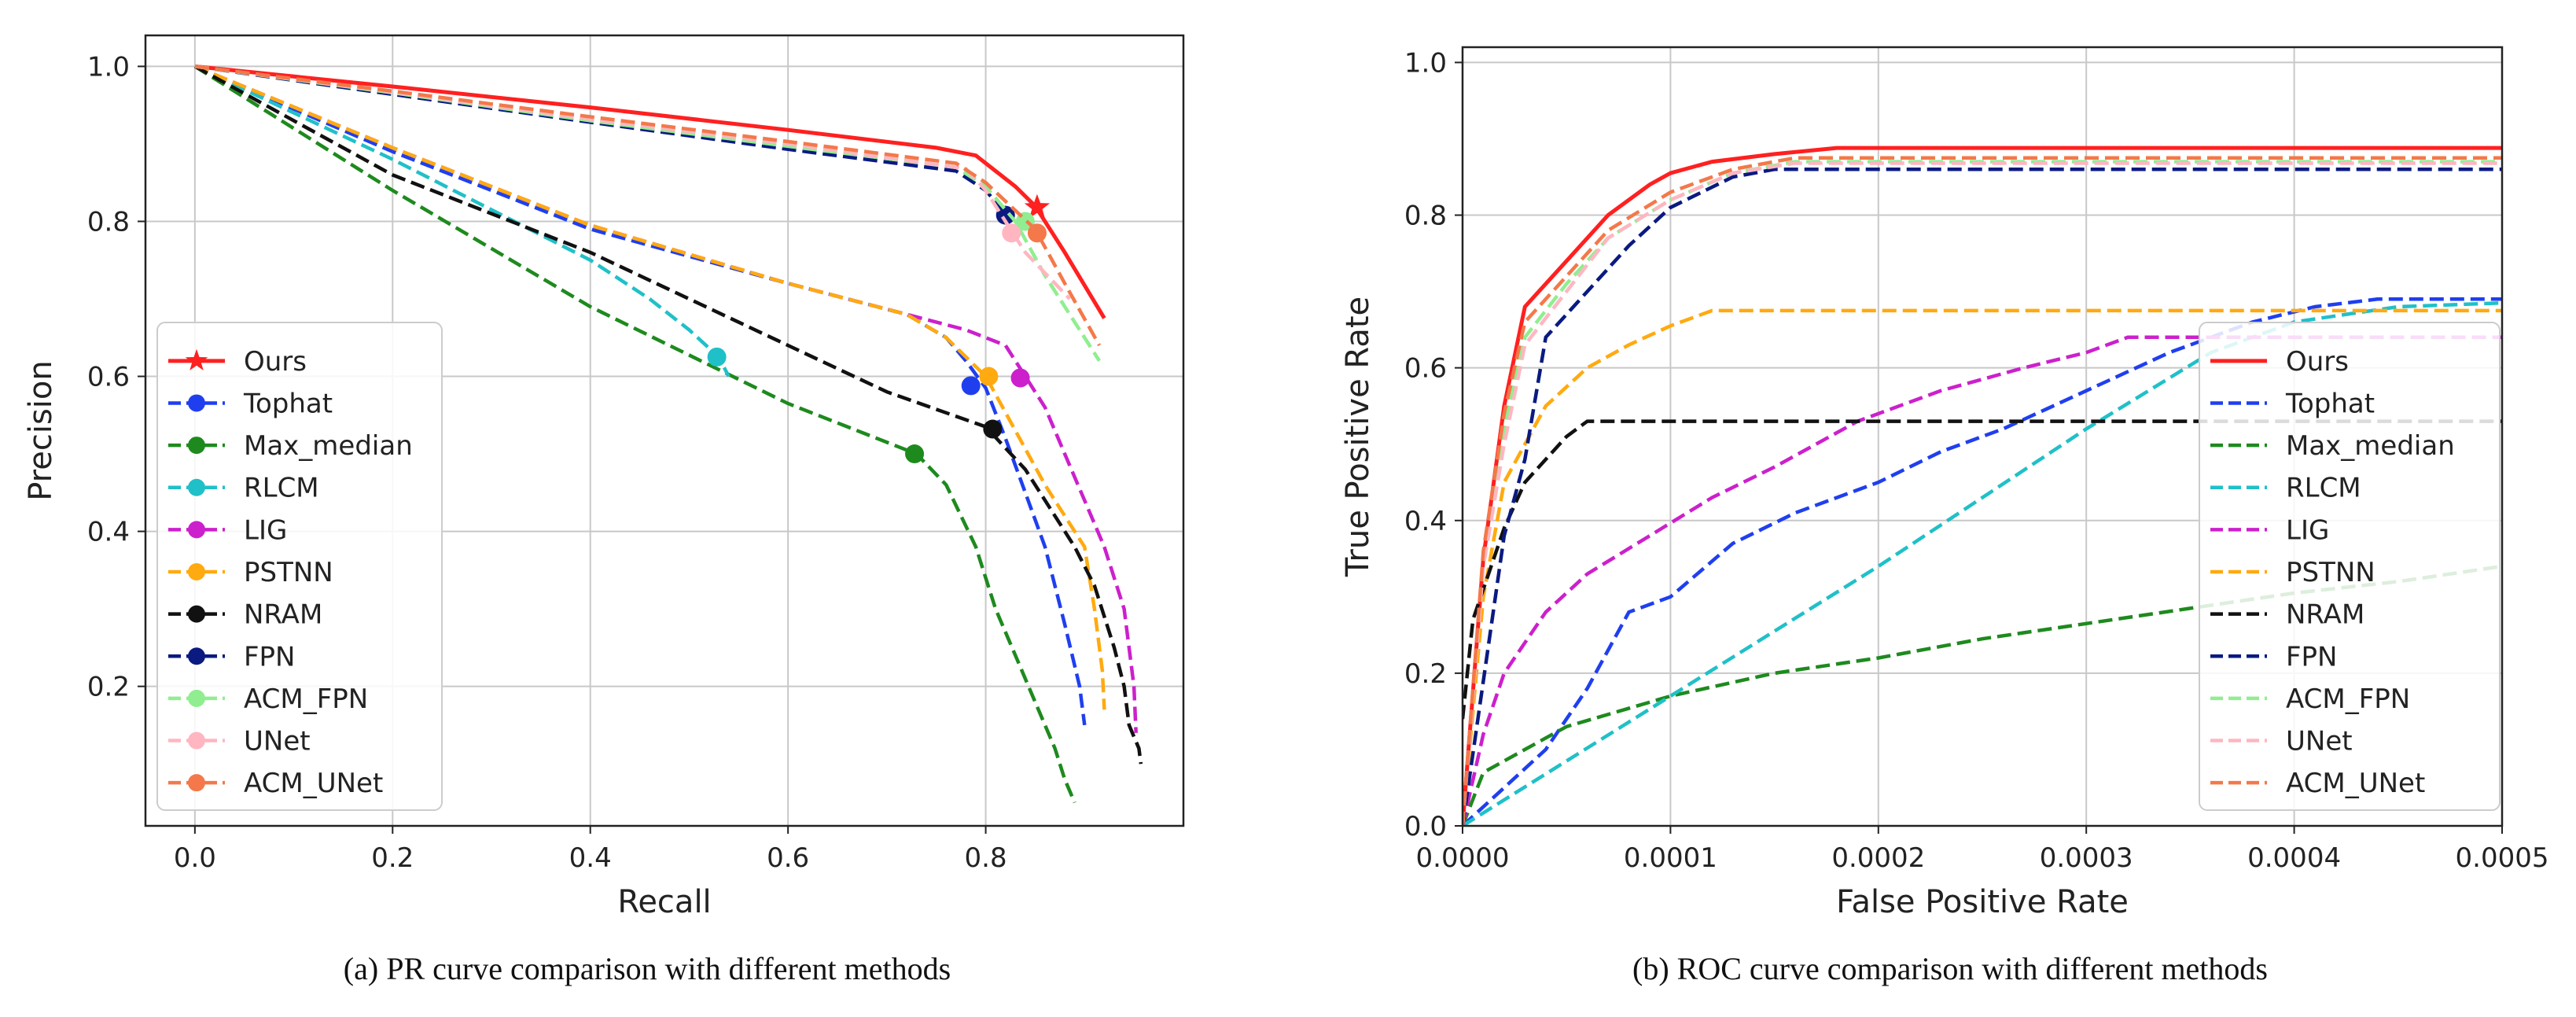  I want to click on legend-item: FPN, so click(2274, 656).